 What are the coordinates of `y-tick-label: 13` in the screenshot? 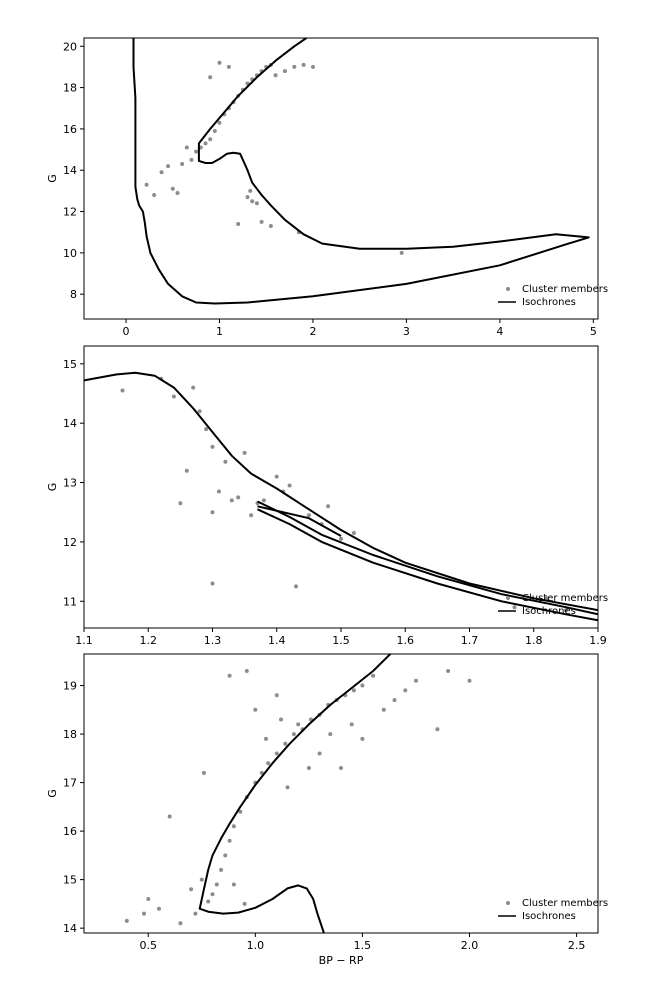 It's located at (70, 483).